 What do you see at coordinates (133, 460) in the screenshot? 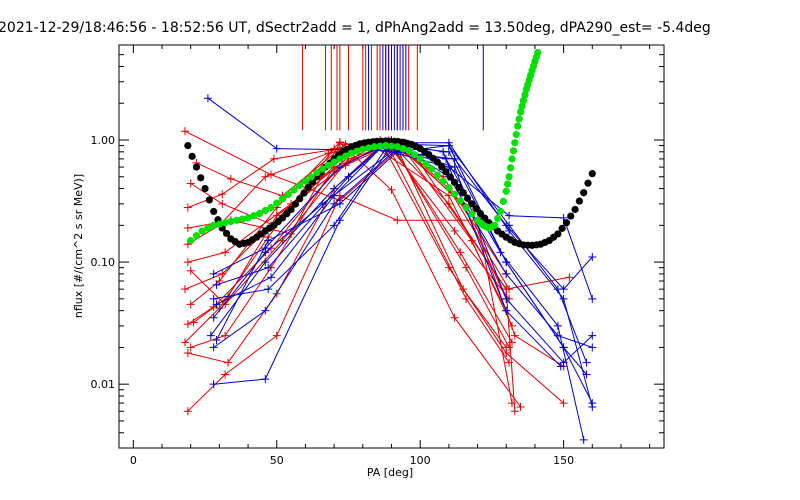
I see `x-tick-label: 0` at bounding box center [133, 460].